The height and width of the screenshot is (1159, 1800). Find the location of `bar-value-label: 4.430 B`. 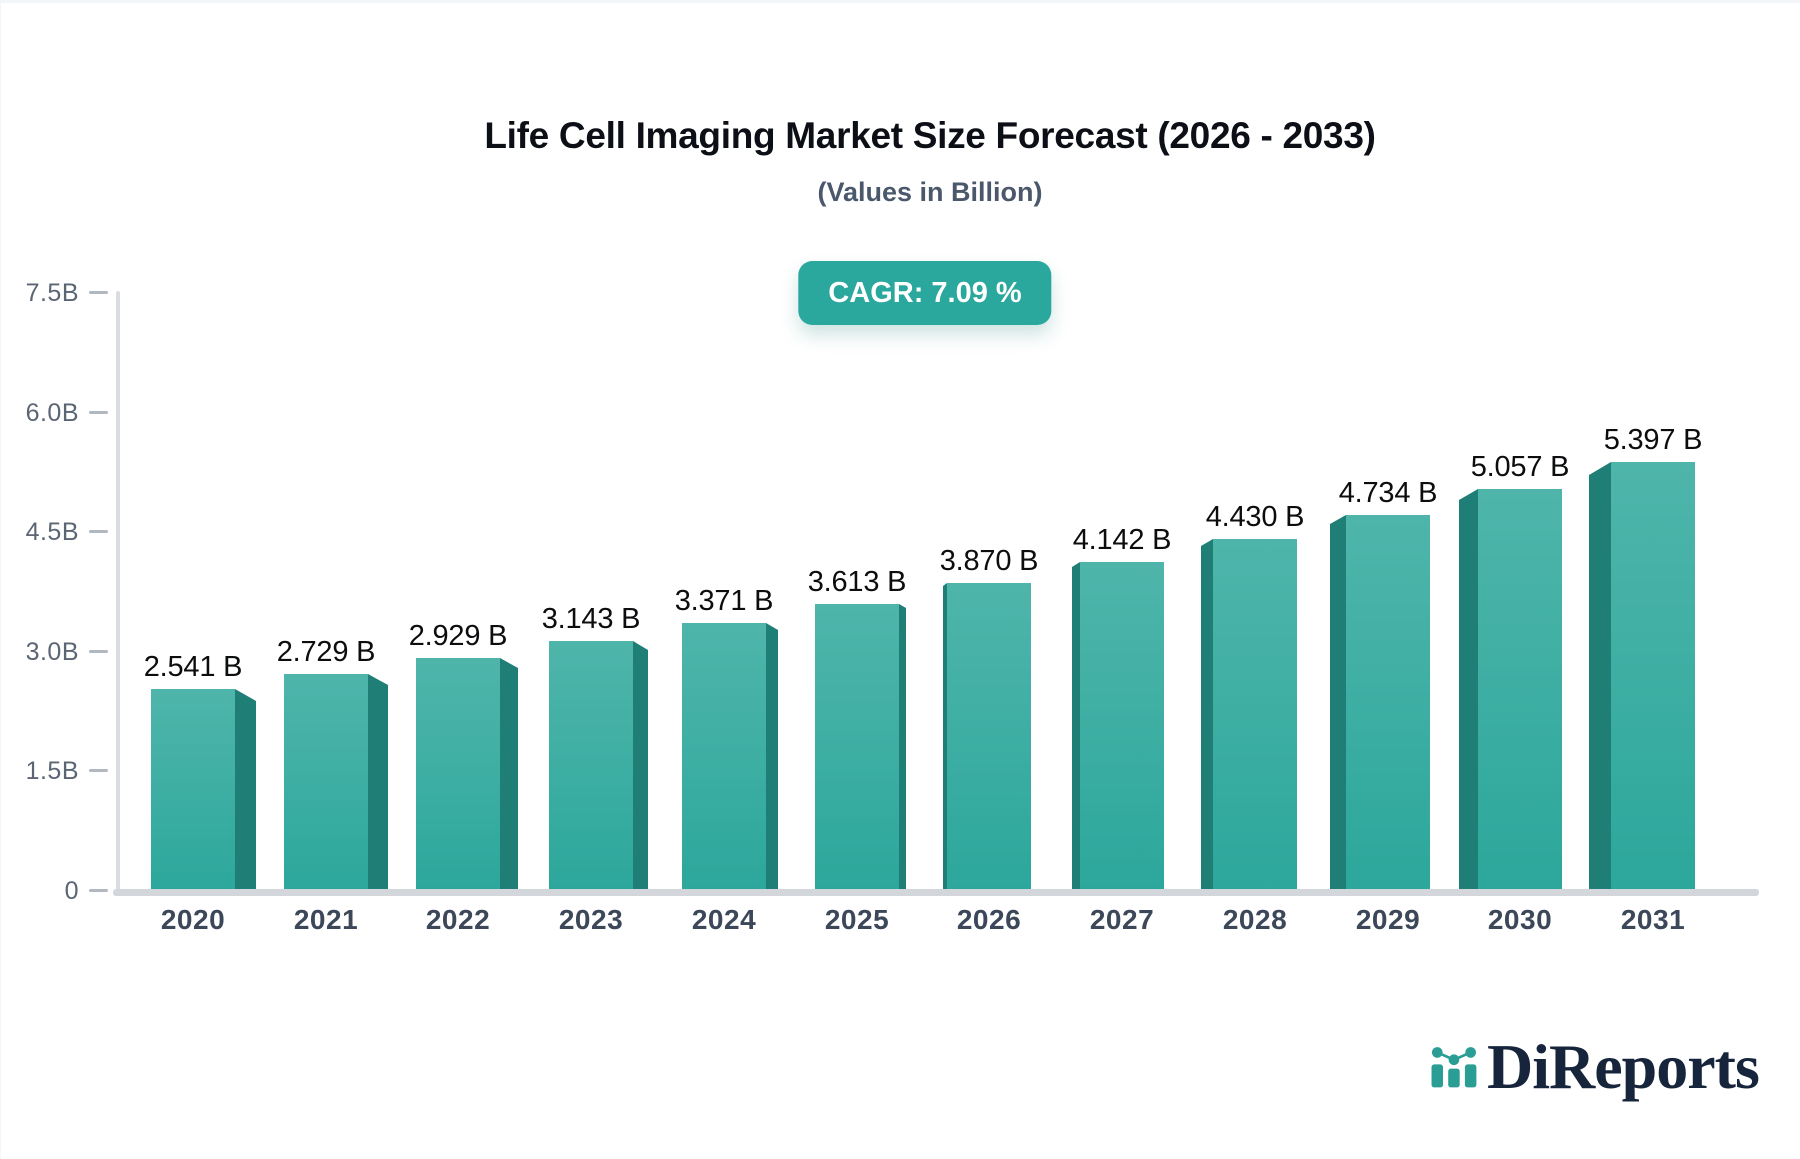

bar-value-label: 4.430 B is located at coordinates (1255, 517).